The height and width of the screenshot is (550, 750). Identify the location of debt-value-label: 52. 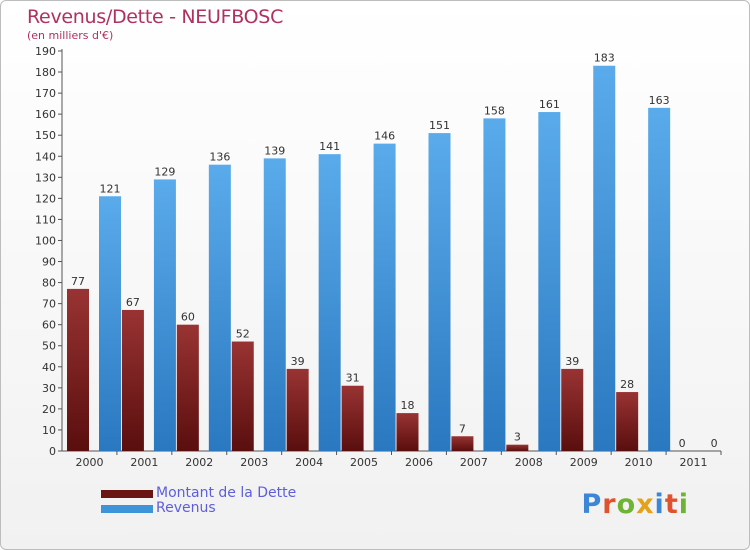
(243, 334).